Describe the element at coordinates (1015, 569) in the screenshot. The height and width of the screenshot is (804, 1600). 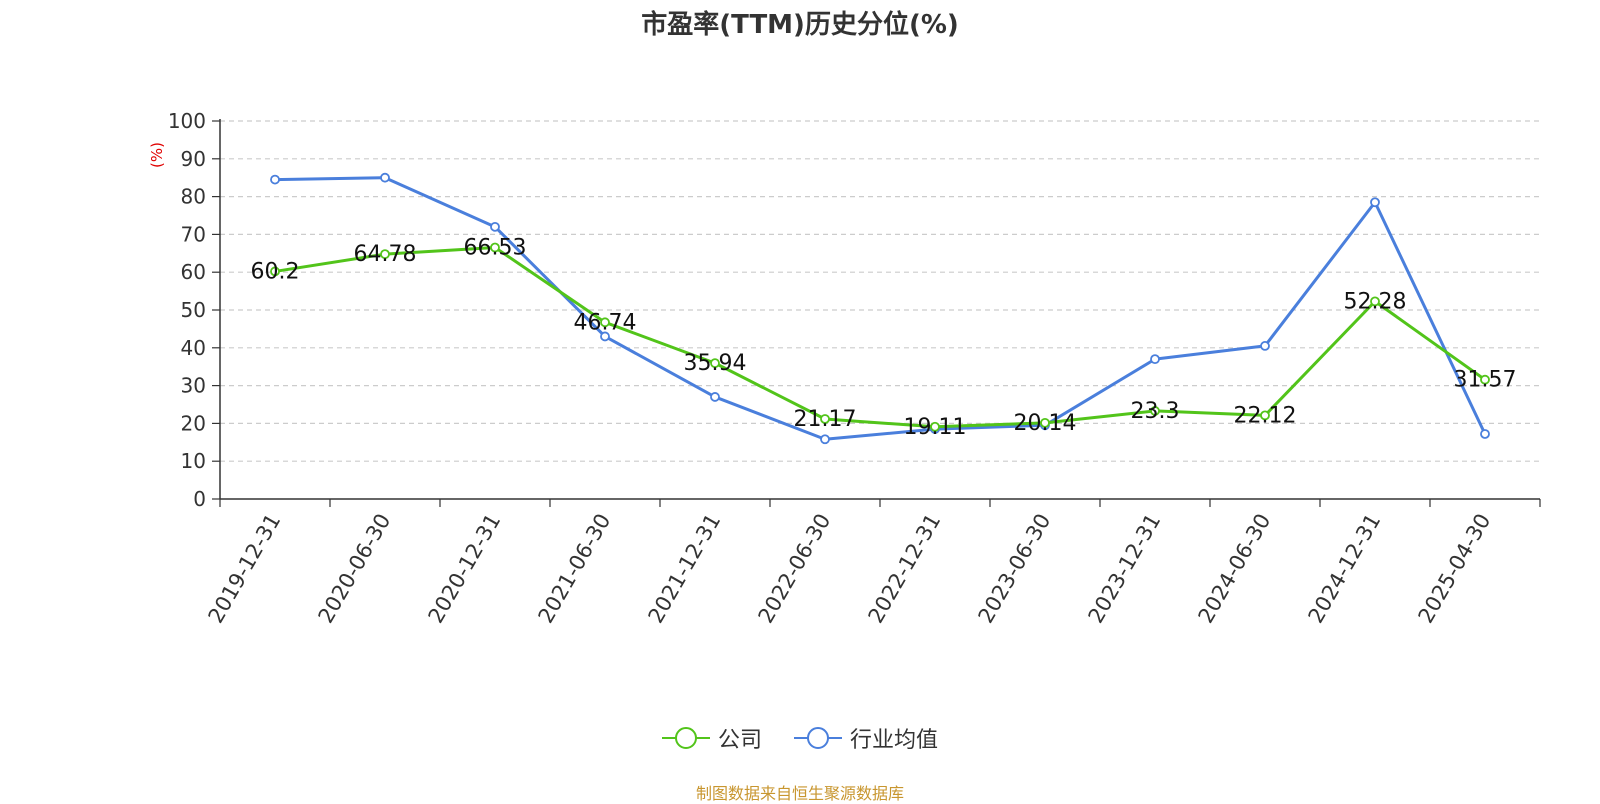
I see `x-tick-label: 2023-06-30` at that location.